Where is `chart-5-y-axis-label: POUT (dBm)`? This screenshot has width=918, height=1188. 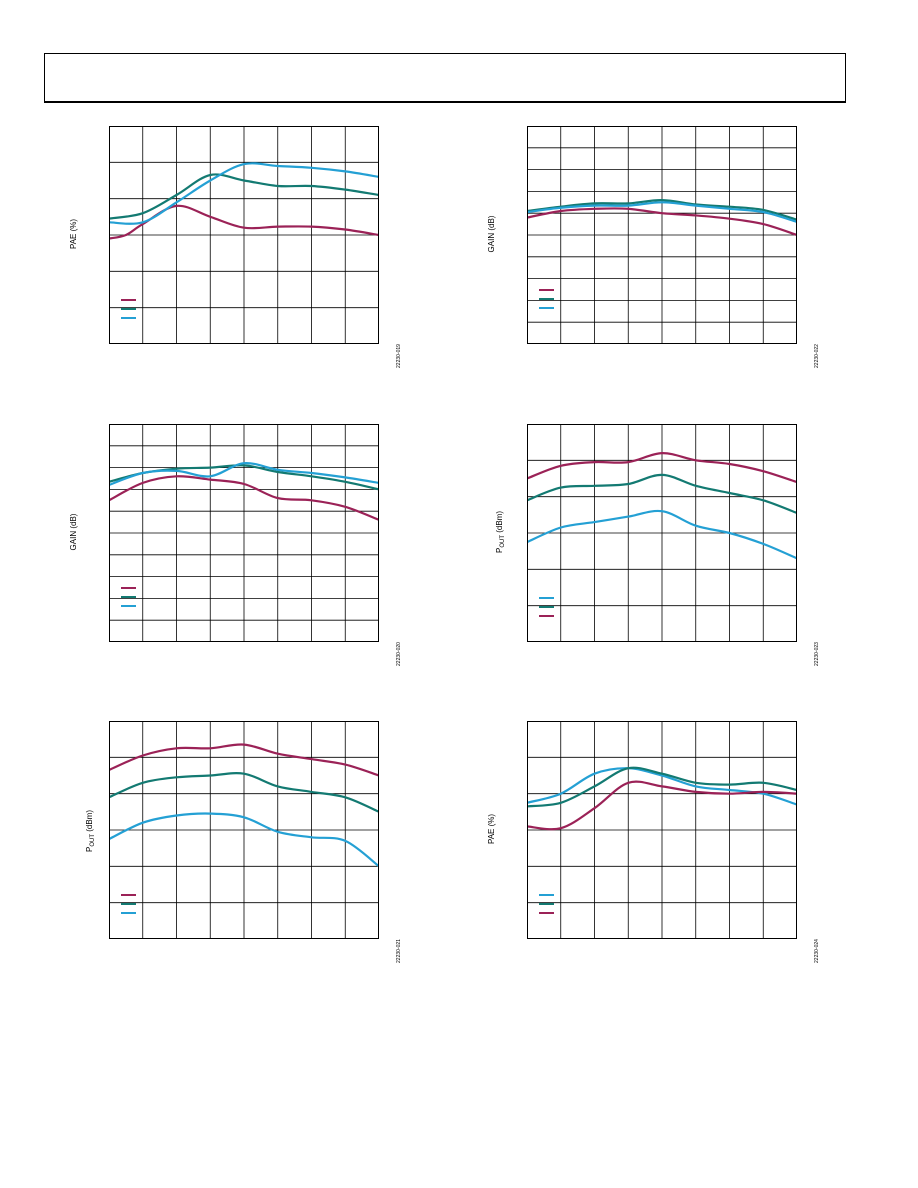 chart-5-y-axis-label: POUT (dBm) is located at coordinates (90, 831).